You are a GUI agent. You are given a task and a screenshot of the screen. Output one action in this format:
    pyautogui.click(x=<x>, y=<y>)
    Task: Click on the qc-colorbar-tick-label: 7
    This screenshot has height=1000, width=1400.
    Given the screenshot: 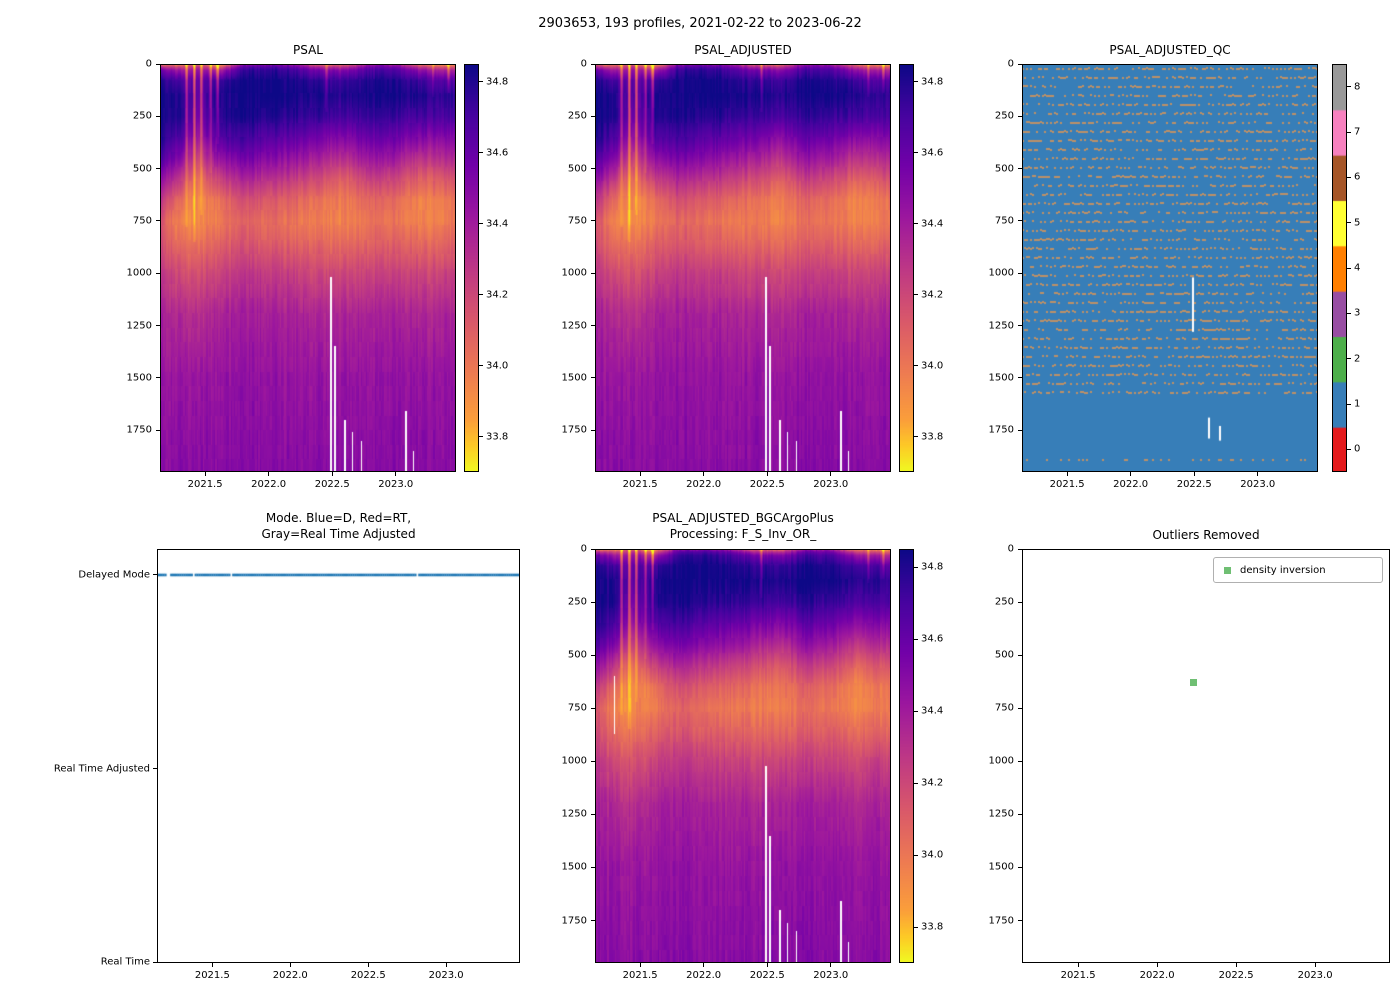 What is the action you would take?
    pyautogui.click(x=1357, y=132)
    